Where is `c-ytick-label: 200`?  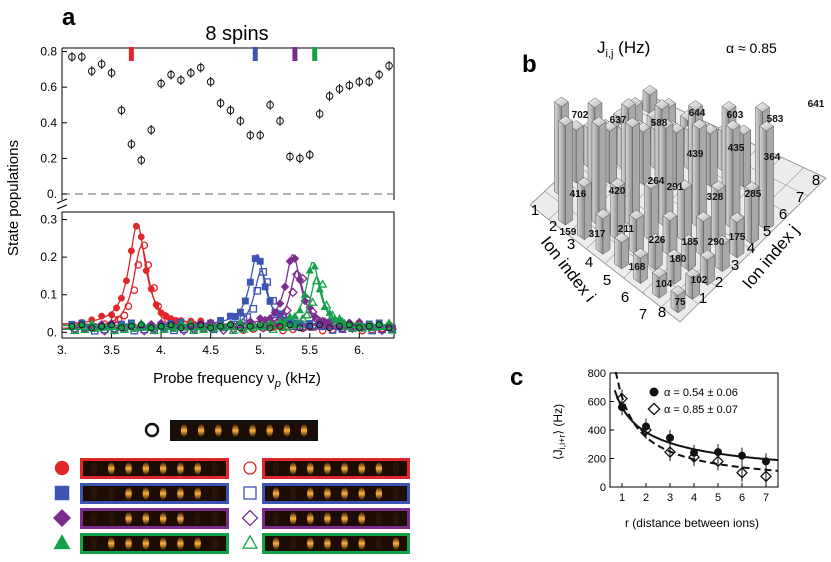 c-ytick-label: 200 is located at coordinates (597, 460).